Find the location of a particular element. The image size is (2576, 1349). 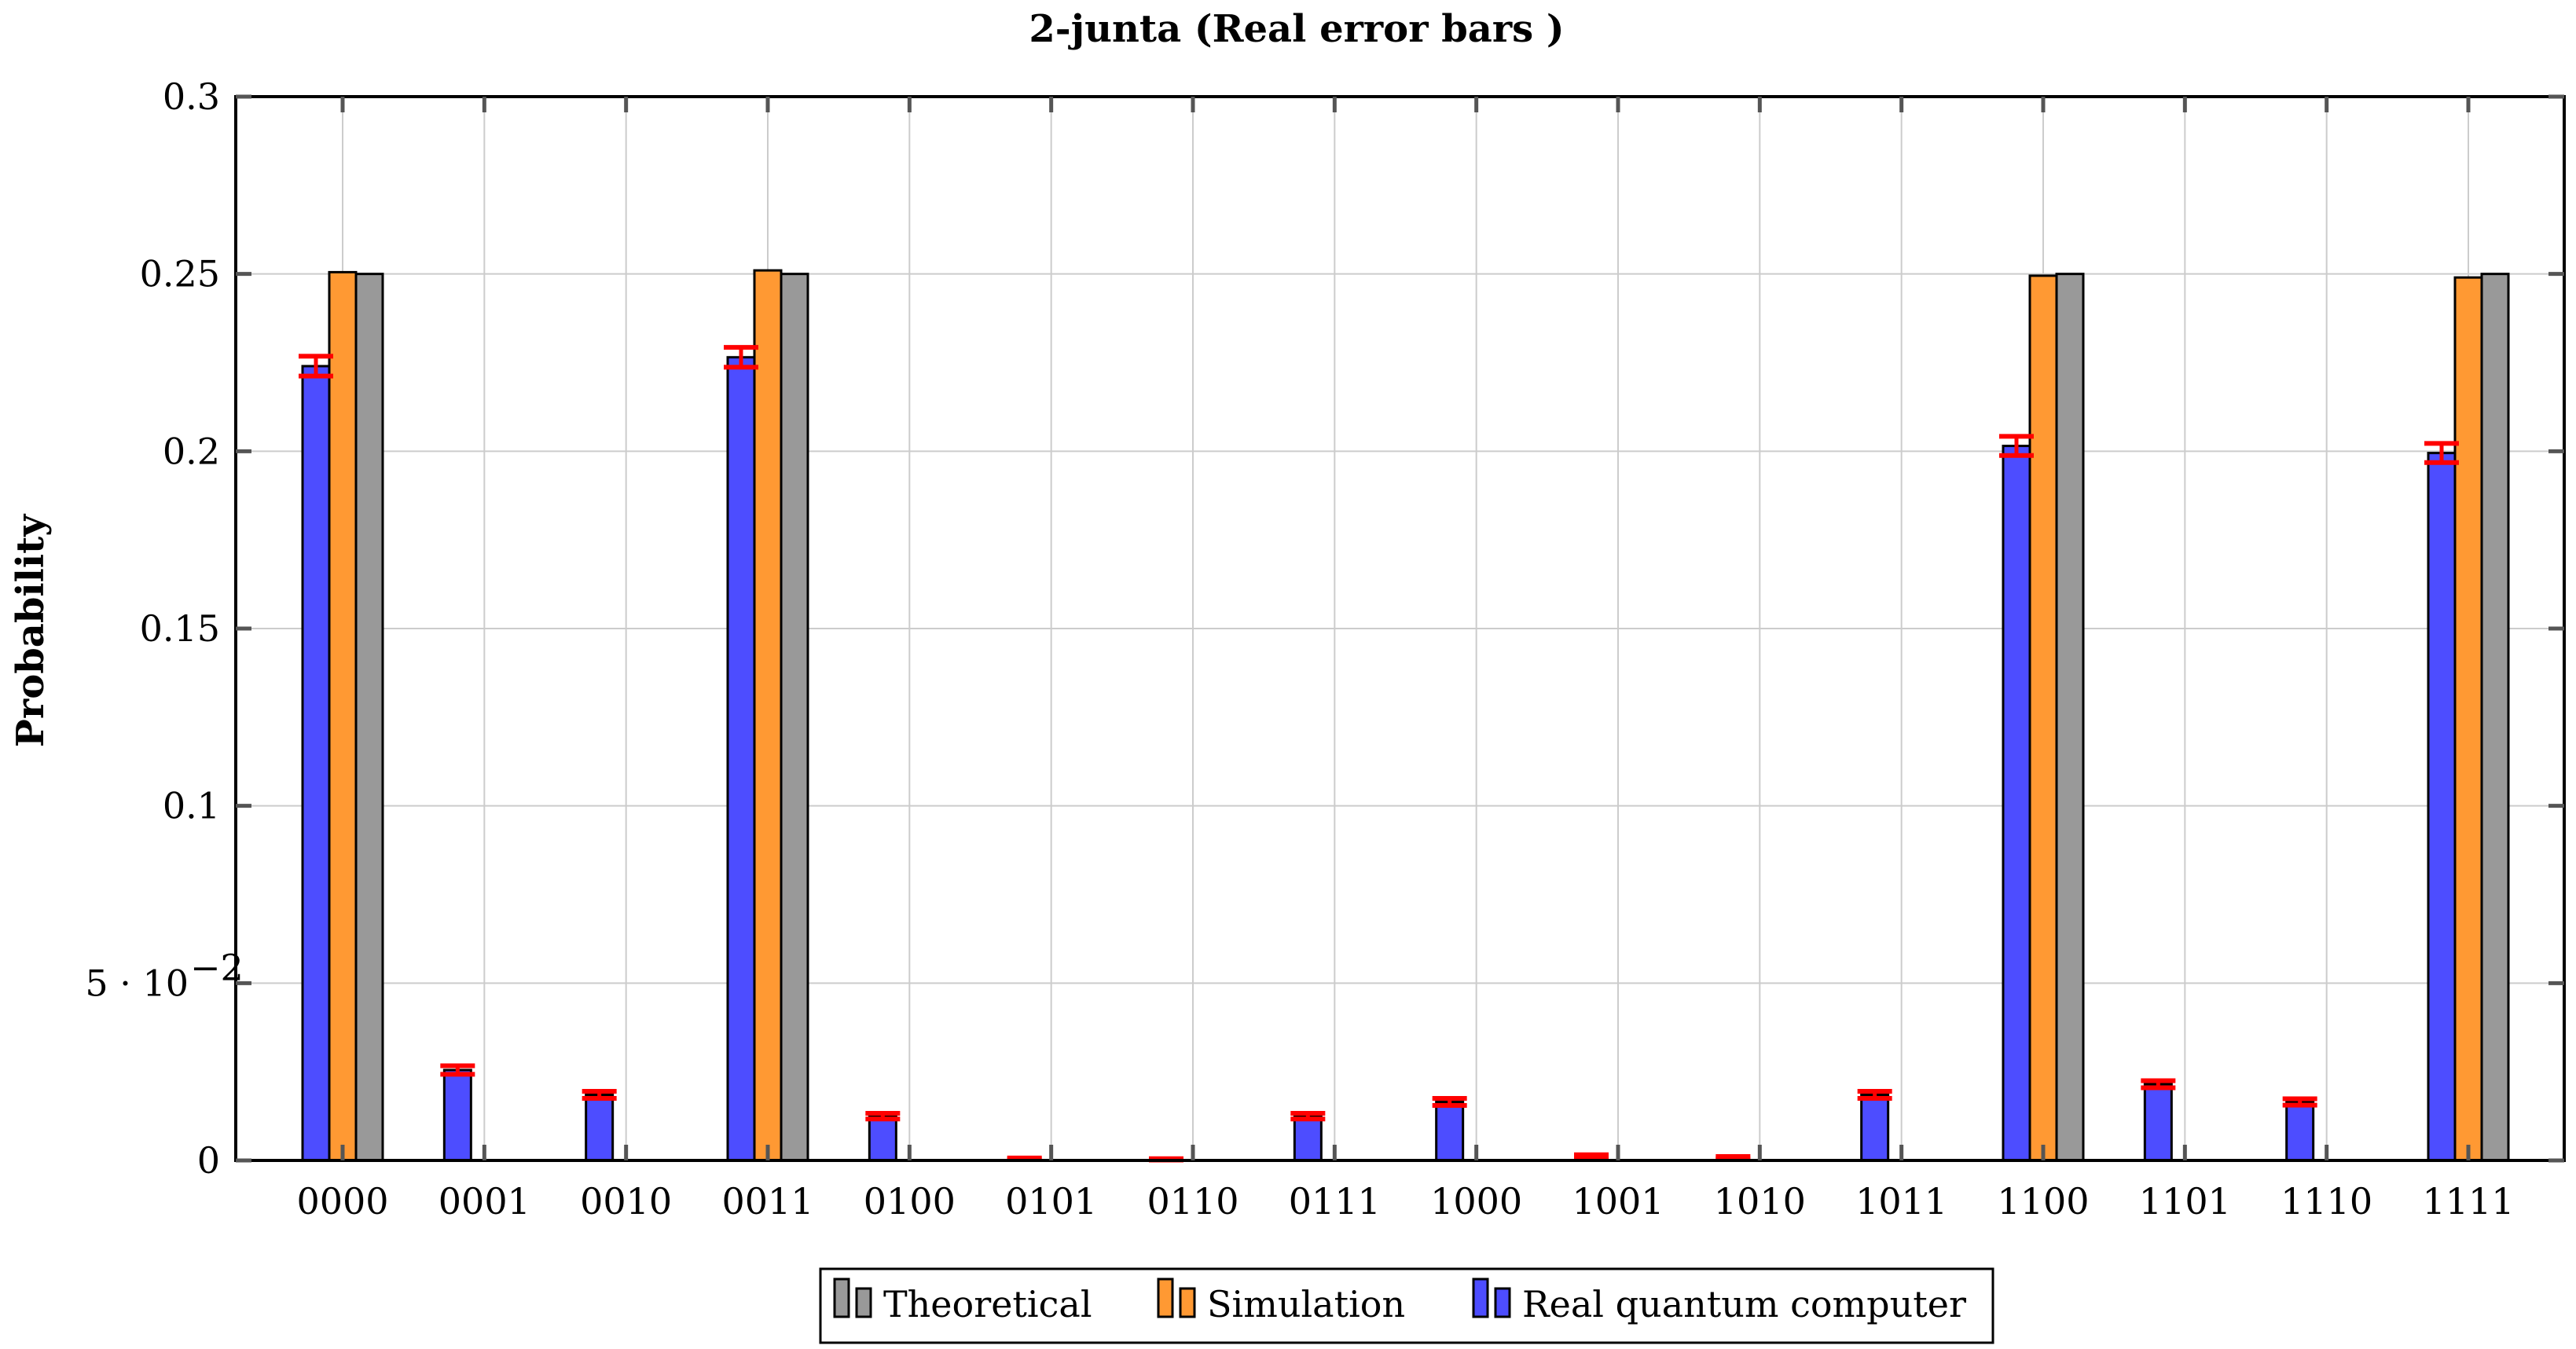

x-tick-label: 1110 is located at coordinates (2326, 1201).